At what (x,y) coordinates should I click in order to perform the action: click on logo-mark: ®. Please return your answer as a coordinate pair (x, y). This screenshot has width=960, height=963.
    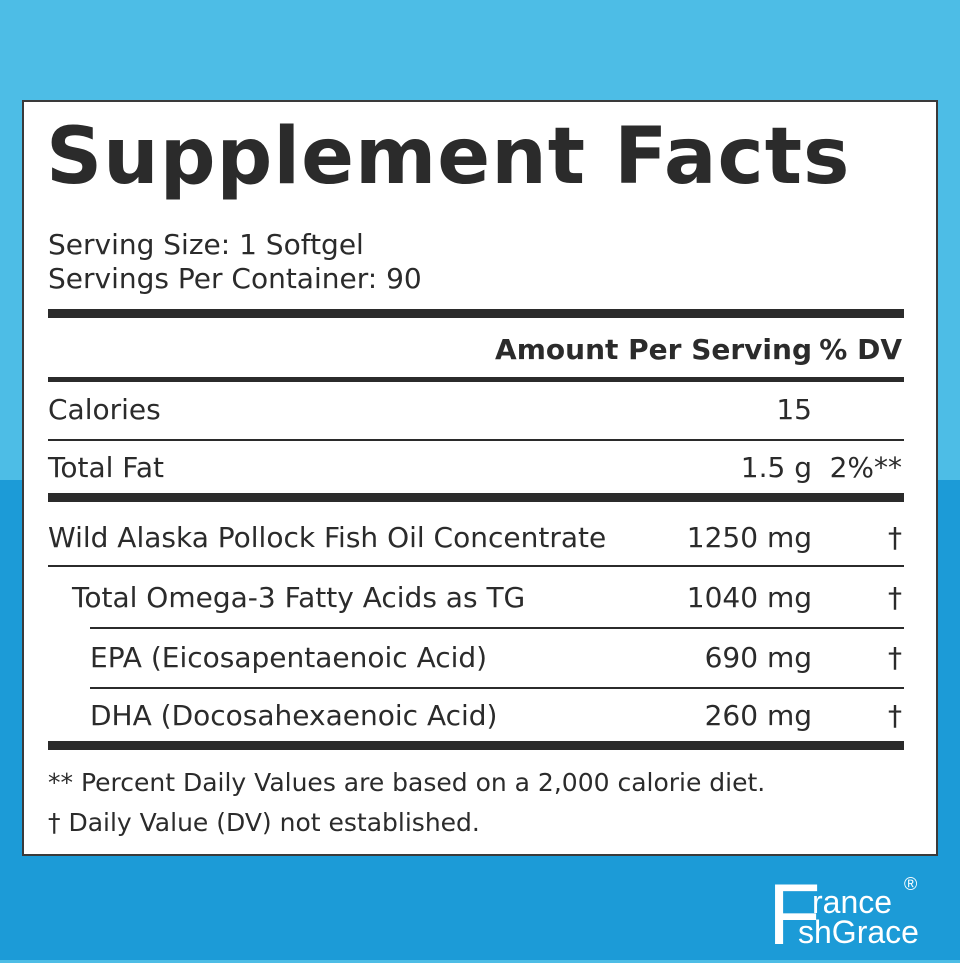
    Looking at the image, I should click on (911, 884).